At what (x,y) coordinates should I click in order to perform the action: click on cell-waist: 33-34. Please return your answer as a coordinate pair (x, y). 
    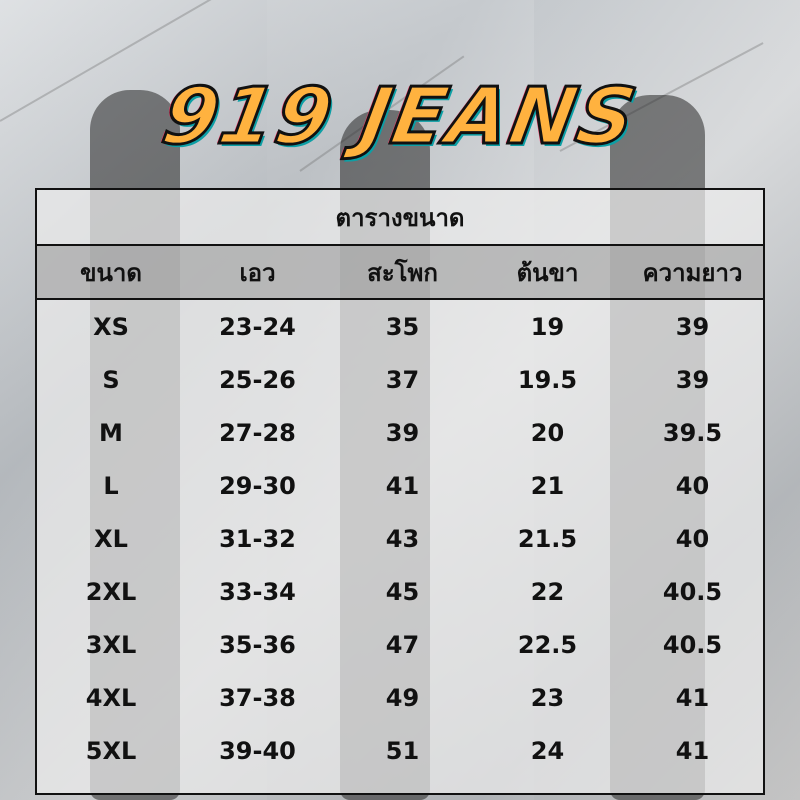
    Looking at the image, I should click on (257, 591).